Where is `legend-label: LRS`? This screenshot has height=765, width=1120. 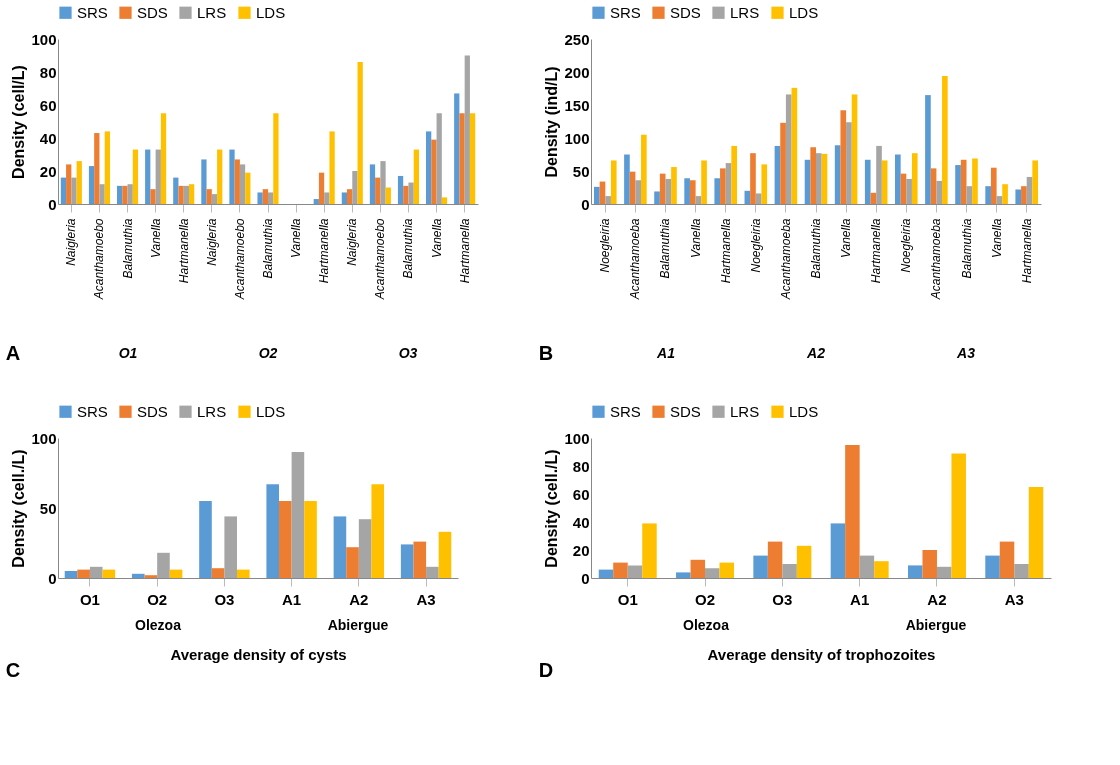
legend-label: LRS is located at coordinates (212, 411).